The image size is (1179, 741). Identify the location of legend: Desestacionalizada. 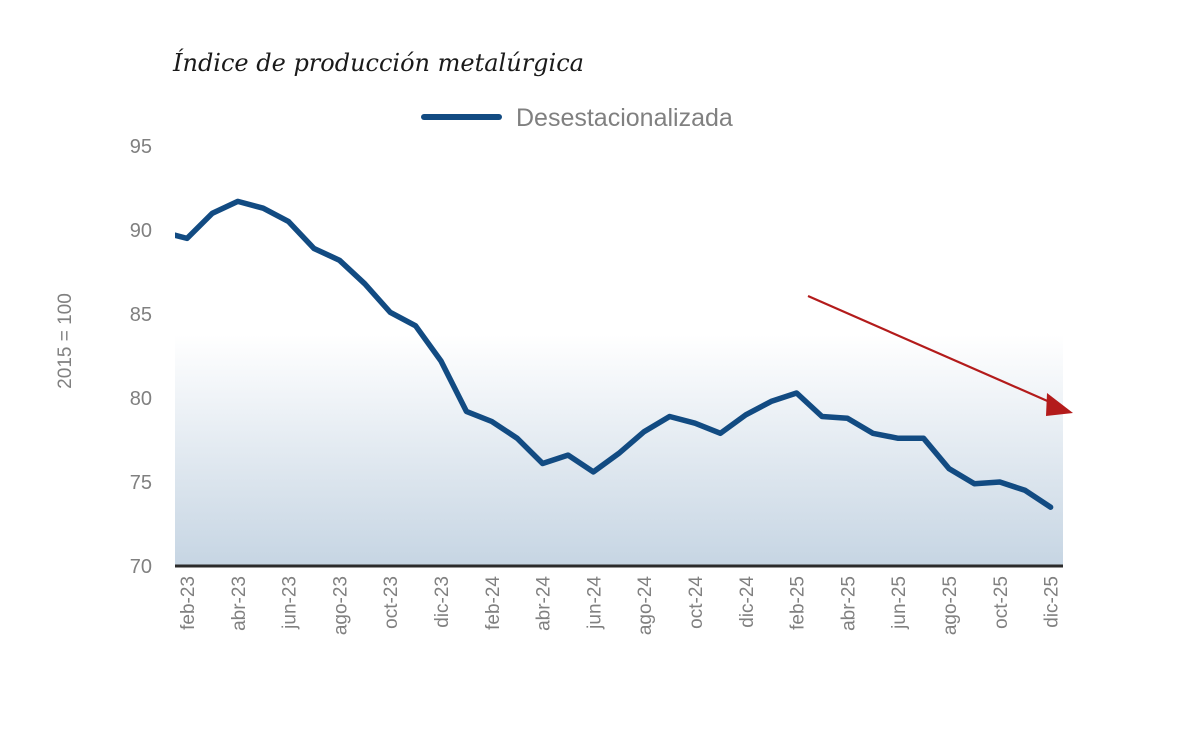
(577, 118).